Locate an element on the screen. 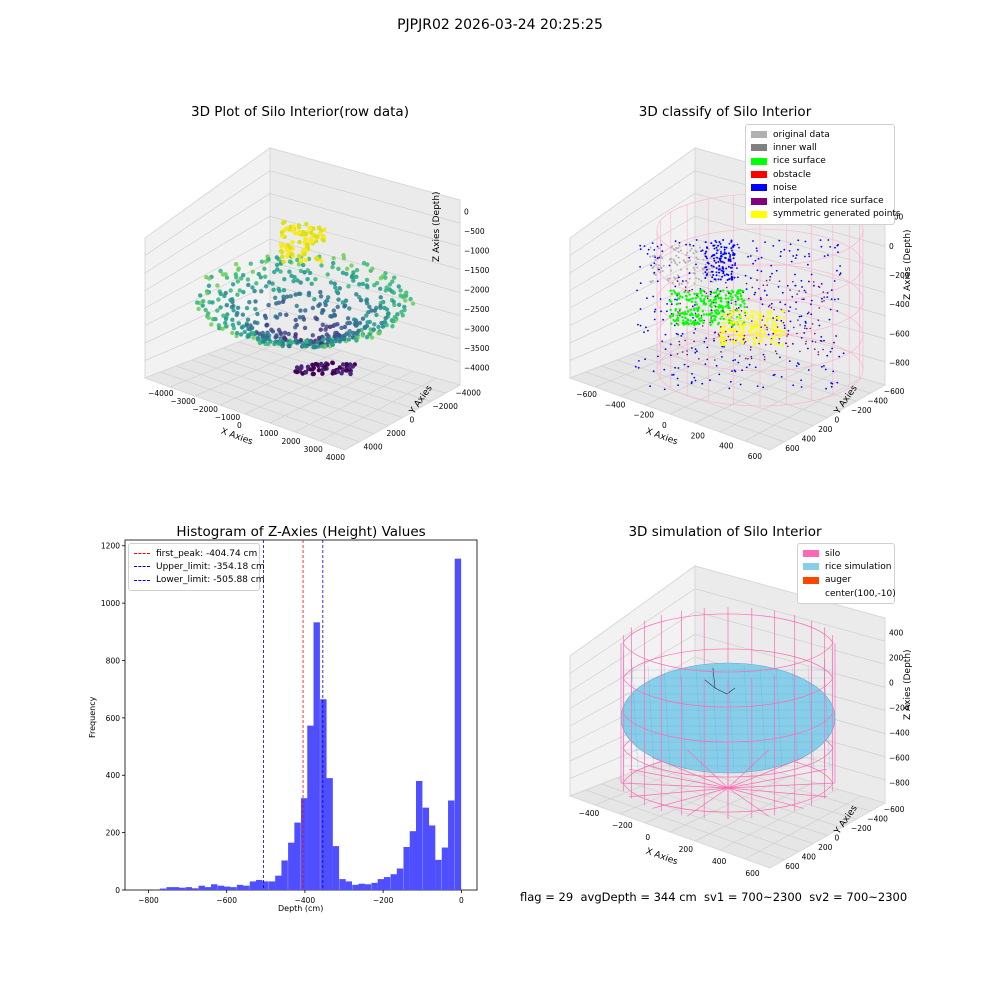  y-tick-label: −200 is located at coordinates (861, 410).